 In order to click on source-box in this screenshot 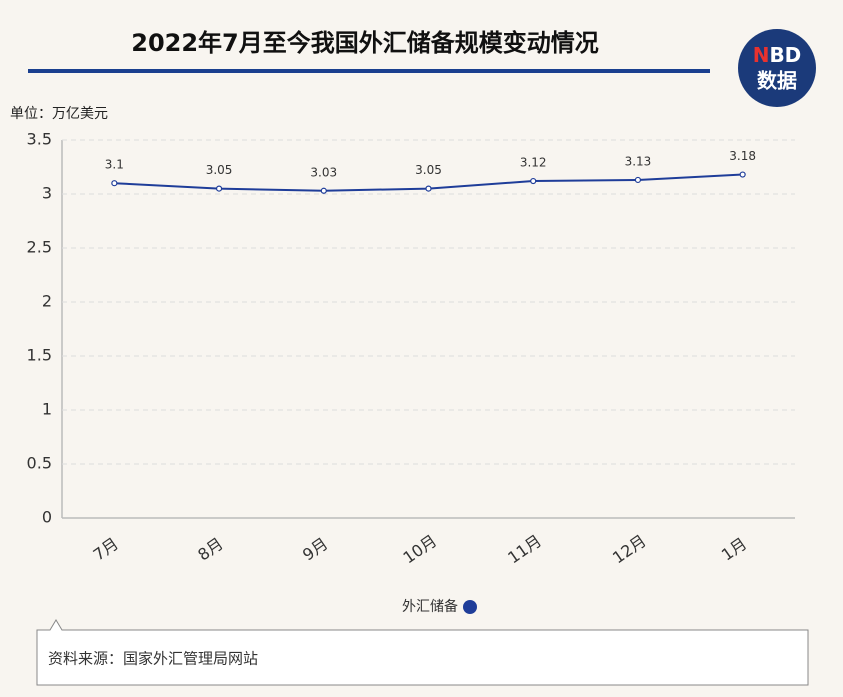, I will do `click(422, 652)`.